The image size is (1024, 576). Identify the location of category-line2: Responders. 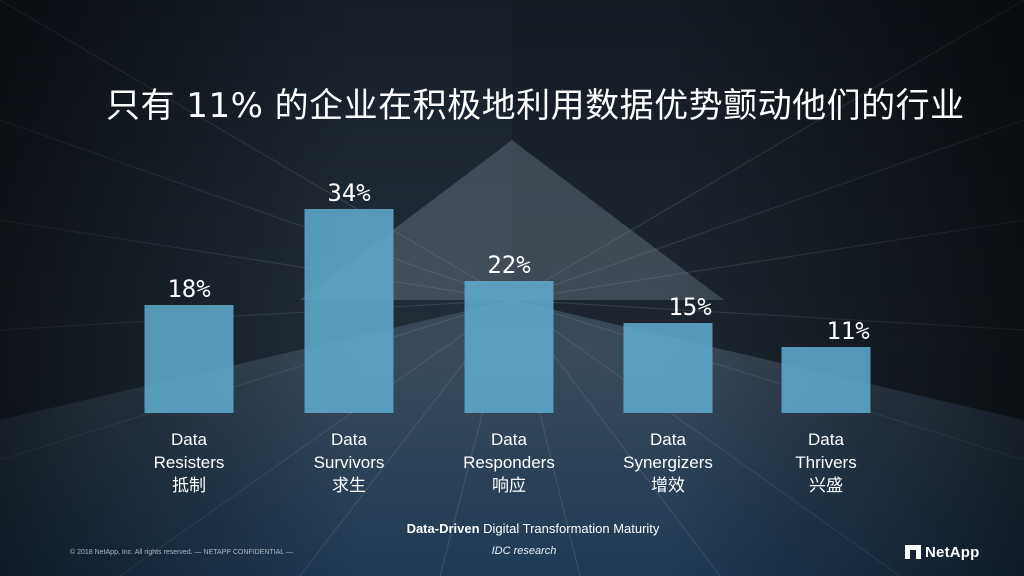
(509, 462).